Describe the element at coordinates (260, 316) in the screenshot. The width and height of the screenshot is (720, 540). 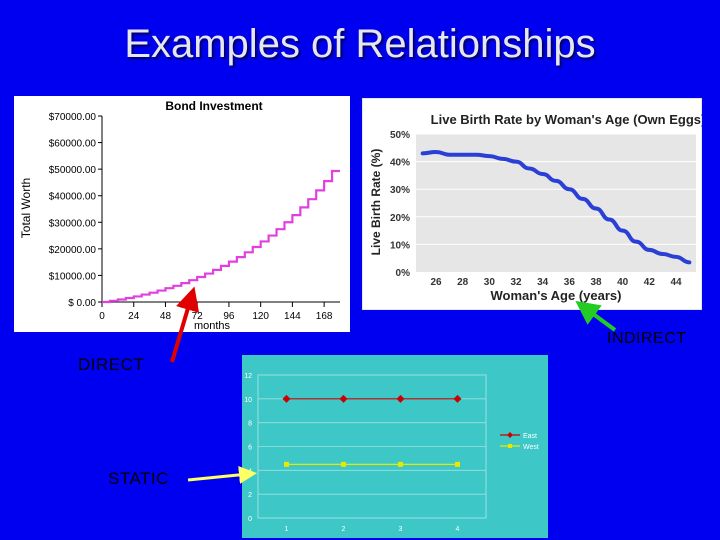
I see `bond-x-tick-label: 120` at that location.